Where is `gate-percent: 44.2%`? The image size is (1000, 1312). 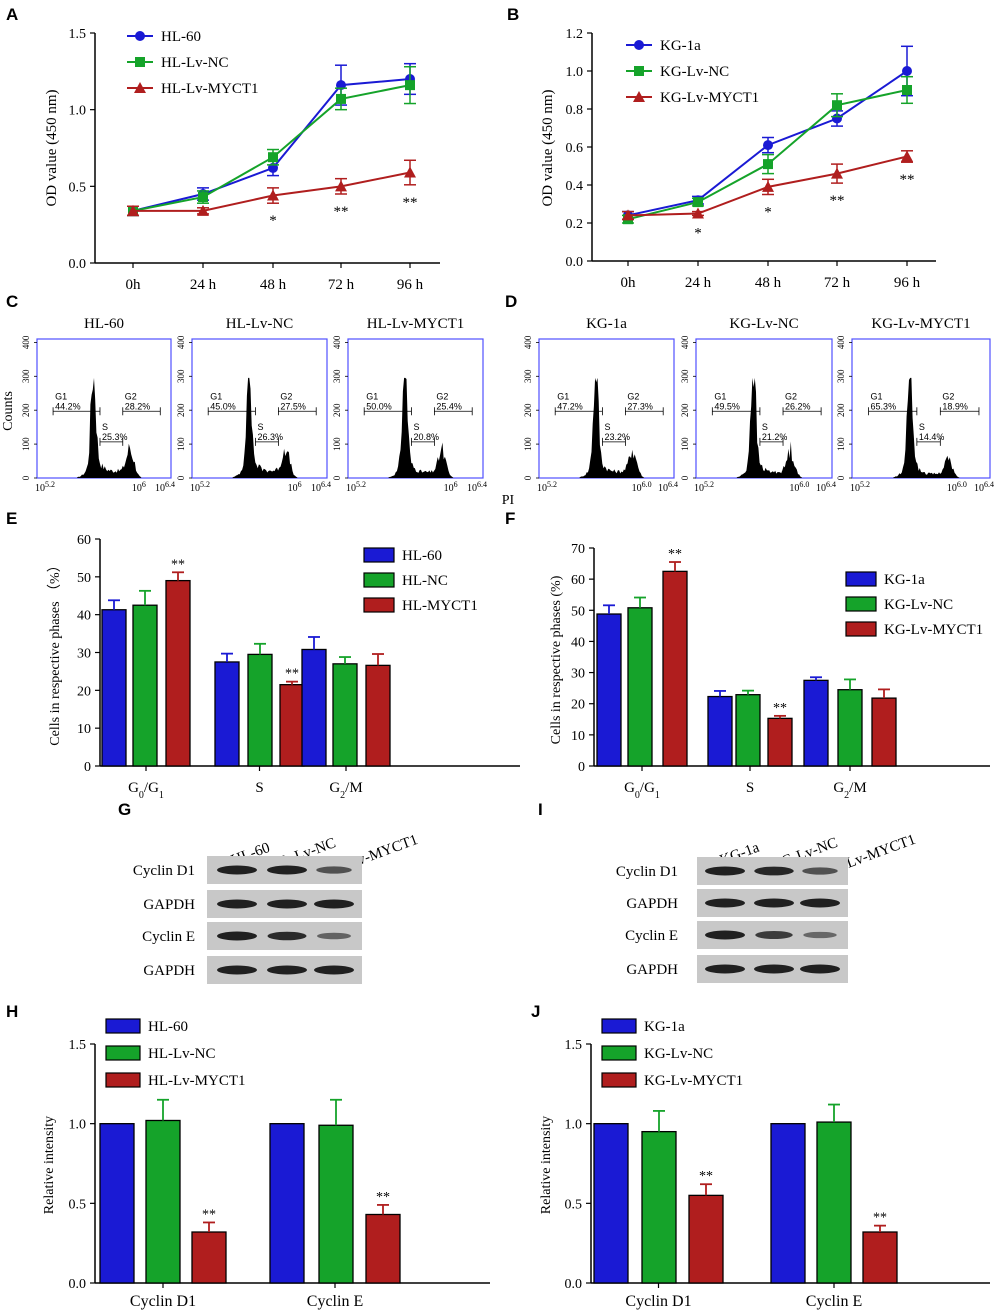 gate-percent: 44.2% is located at coordinates (68, 406).